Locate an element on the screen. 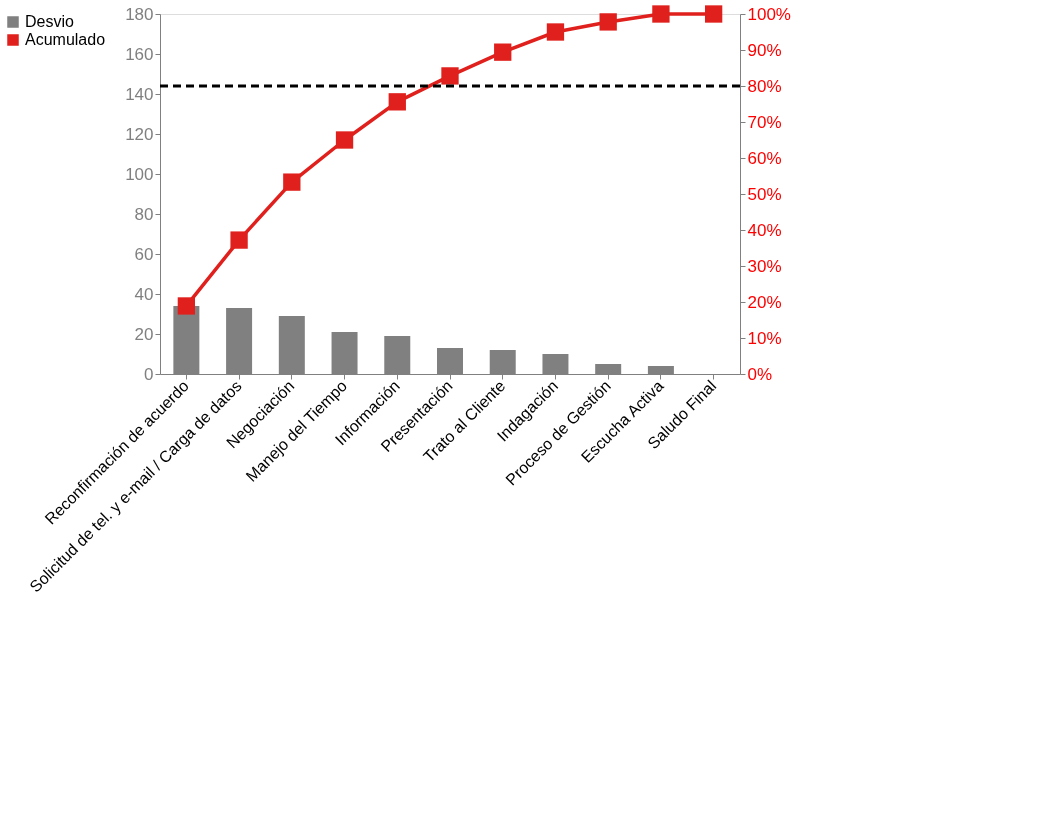  y-tick-label: 100 is located at coordinates (139, 174).